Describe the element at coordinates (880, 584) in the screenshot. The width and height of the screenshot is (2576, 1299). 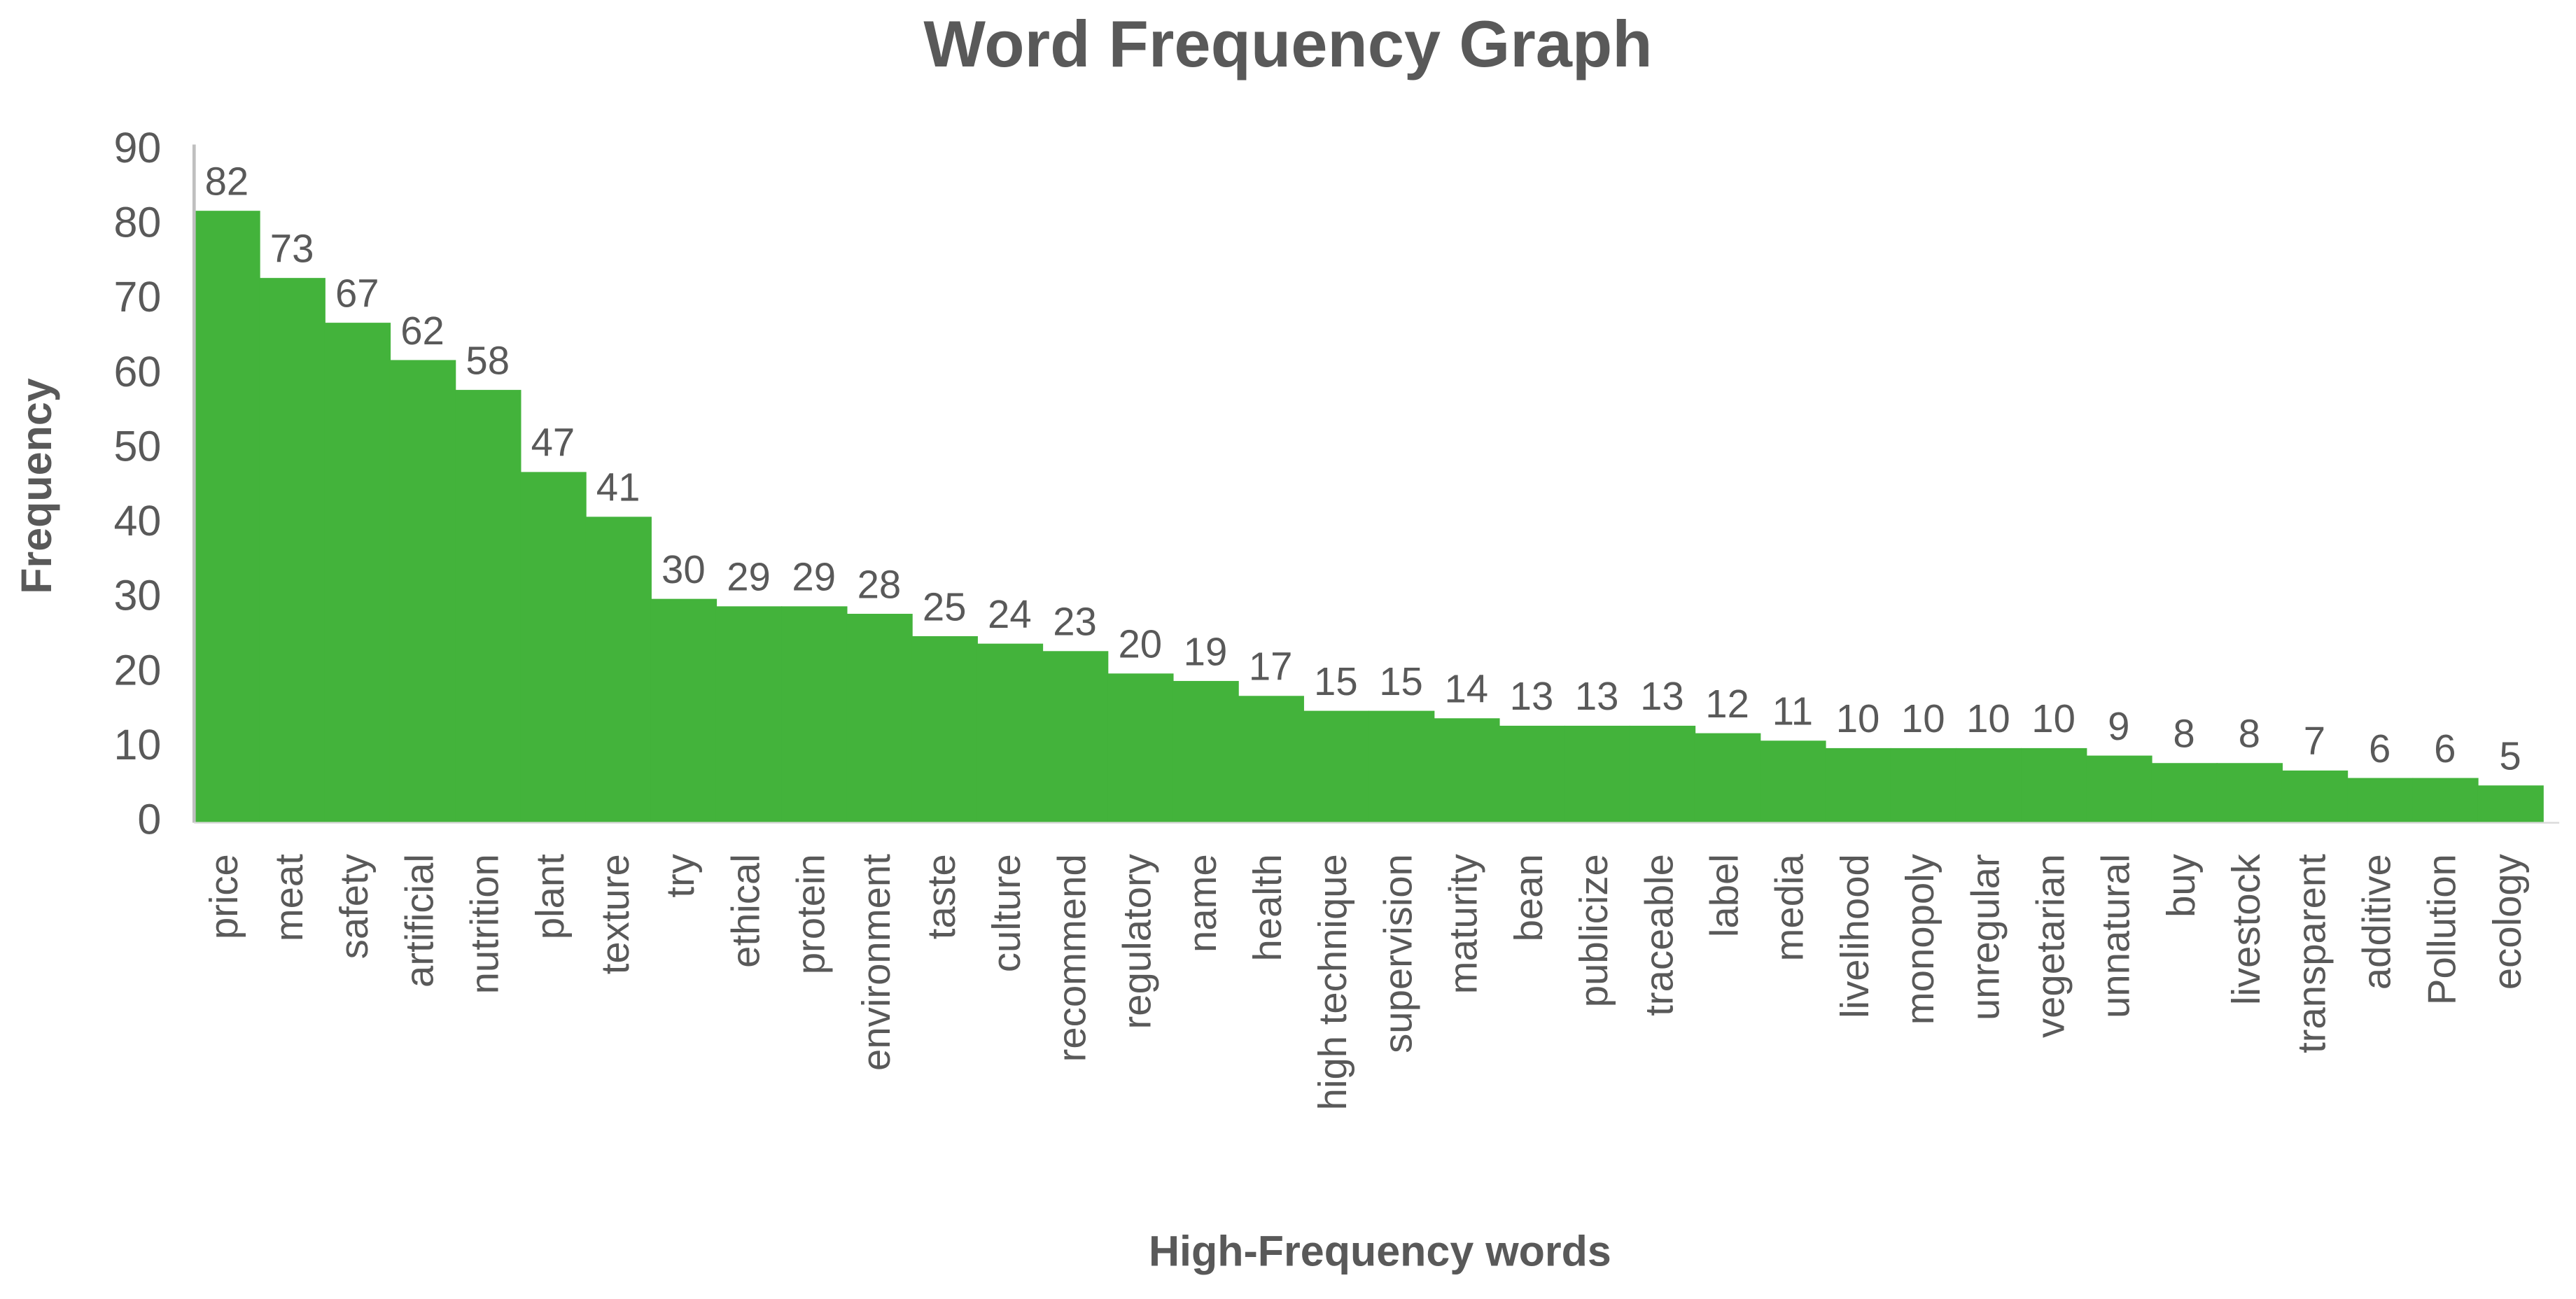
I see `value-label: 28` at that location.